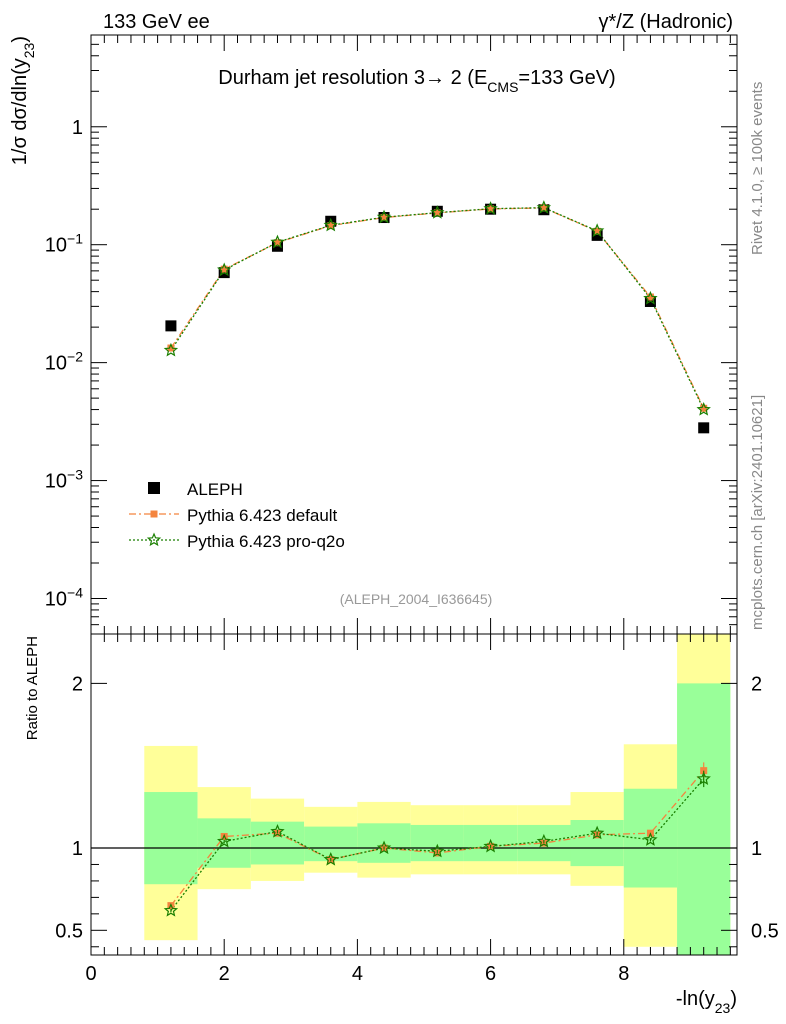 The width and height of the screenshot is (786, 1024). I want to click on mcplots-label: mcplots.cern.ch [arXiv:2401.10621], so click(757, 512).